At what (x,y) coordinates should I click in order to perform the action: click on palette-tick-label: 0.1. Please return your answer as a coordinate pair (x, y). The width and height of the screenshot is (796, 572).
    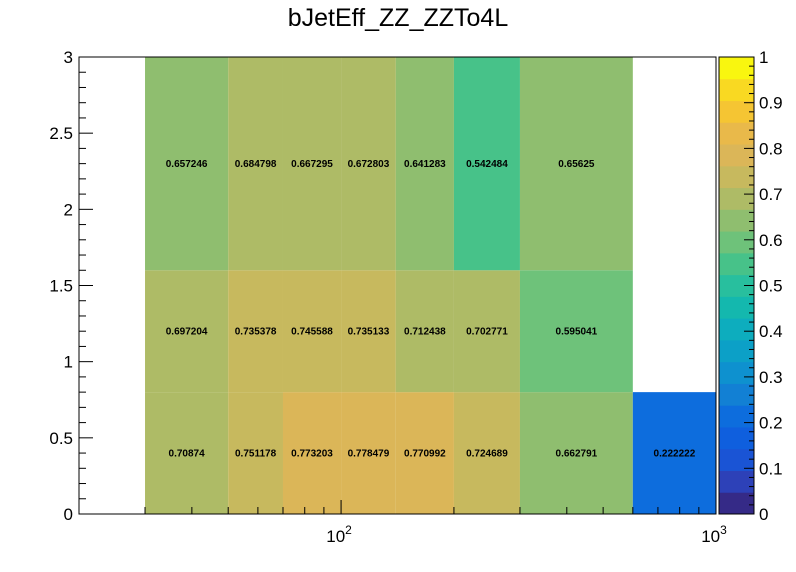
    Looking at the image, I should click on (771, 468).